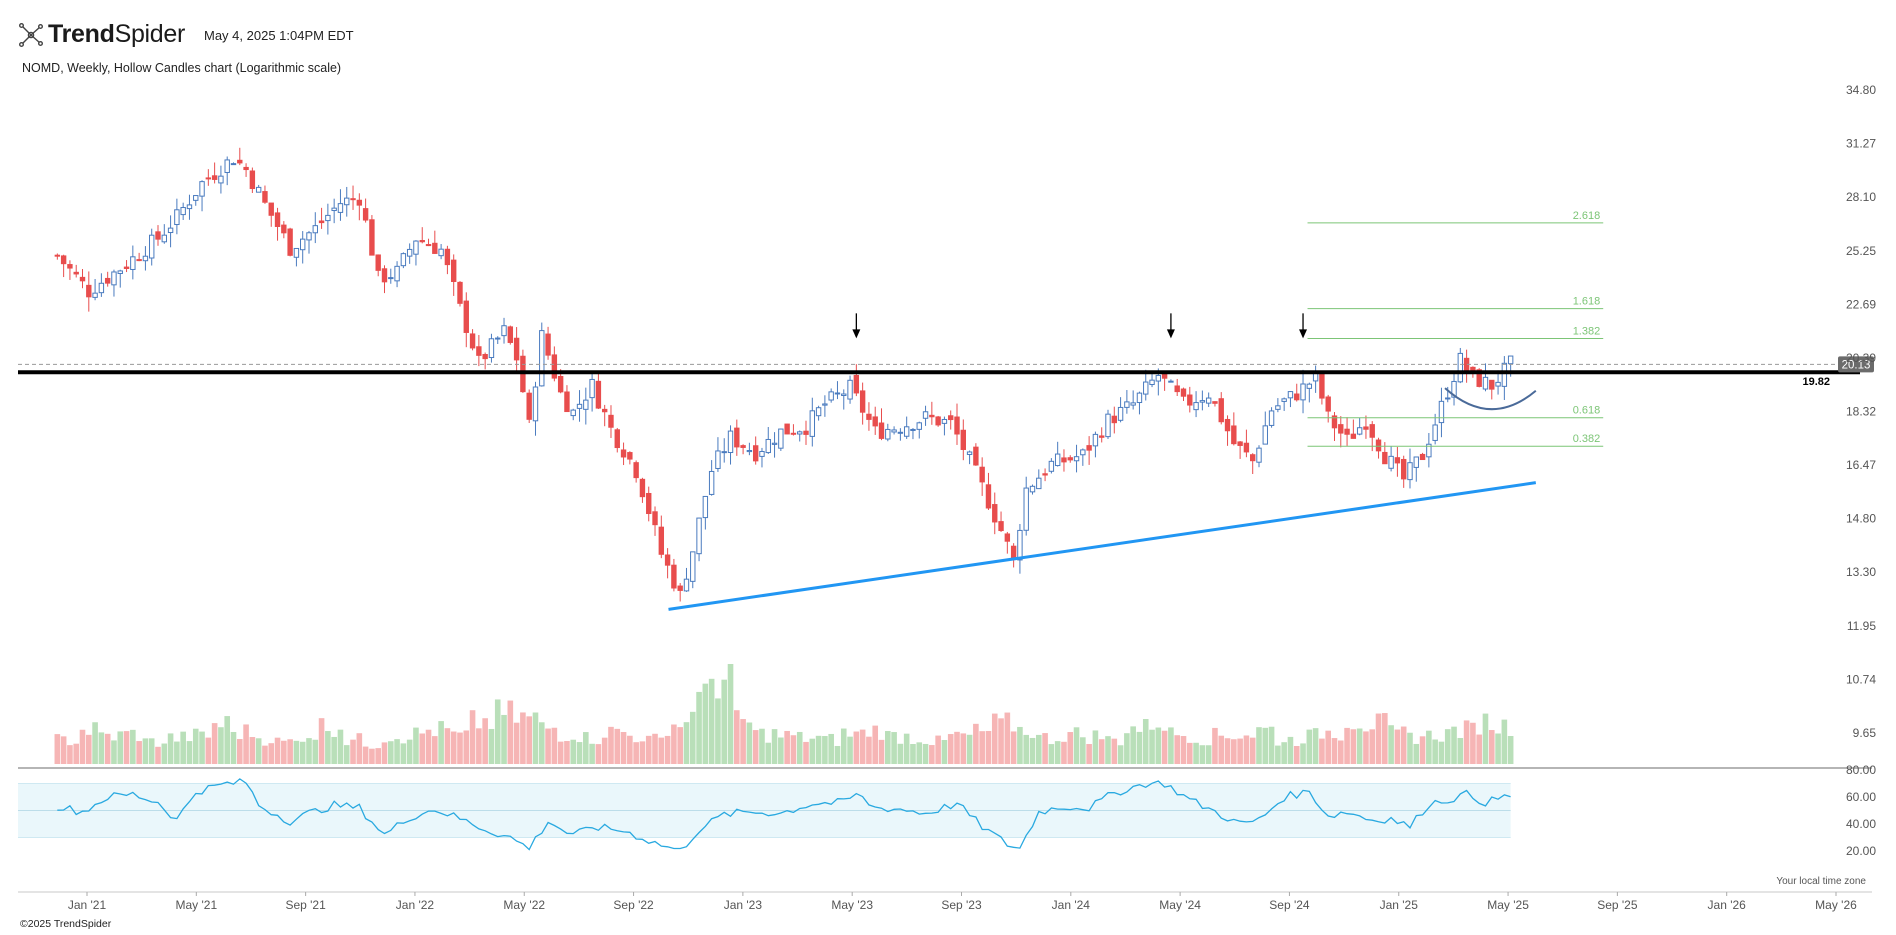 This screenshot has height=935, width=1896. What do you see at coordinates (1617, 905) in the screenshot?
I see `x-tick-label: Sep '25` at bounding box center [1617, 905].